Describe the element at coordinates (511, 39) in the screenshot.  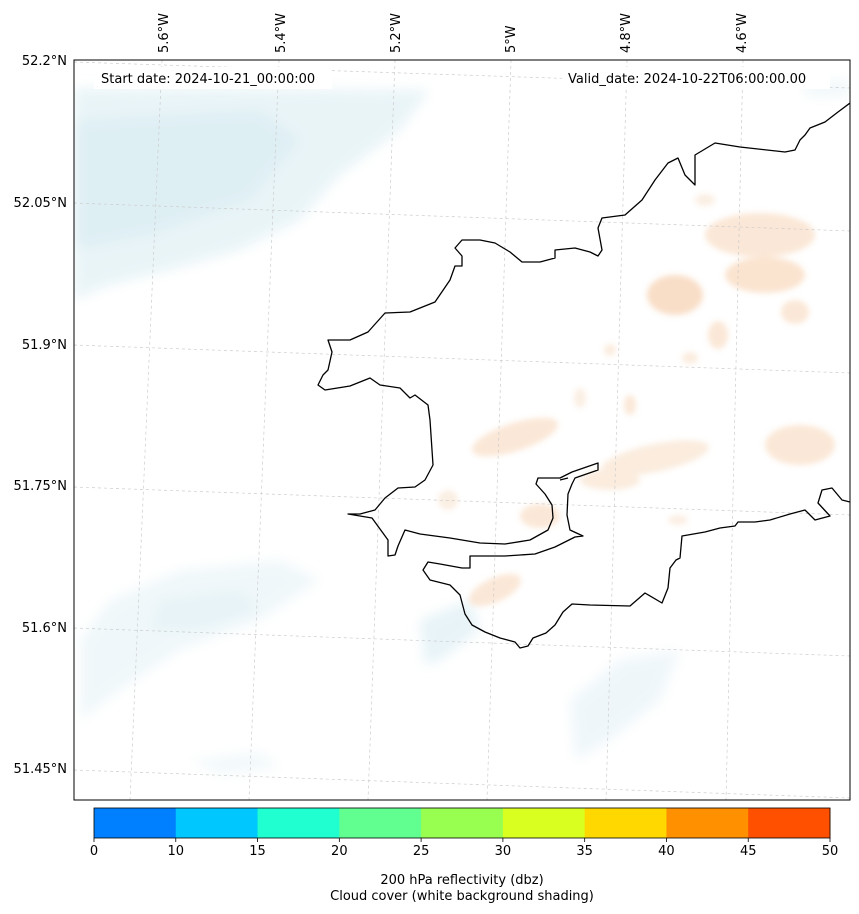
I see `lon-label: 5°W` at that location.